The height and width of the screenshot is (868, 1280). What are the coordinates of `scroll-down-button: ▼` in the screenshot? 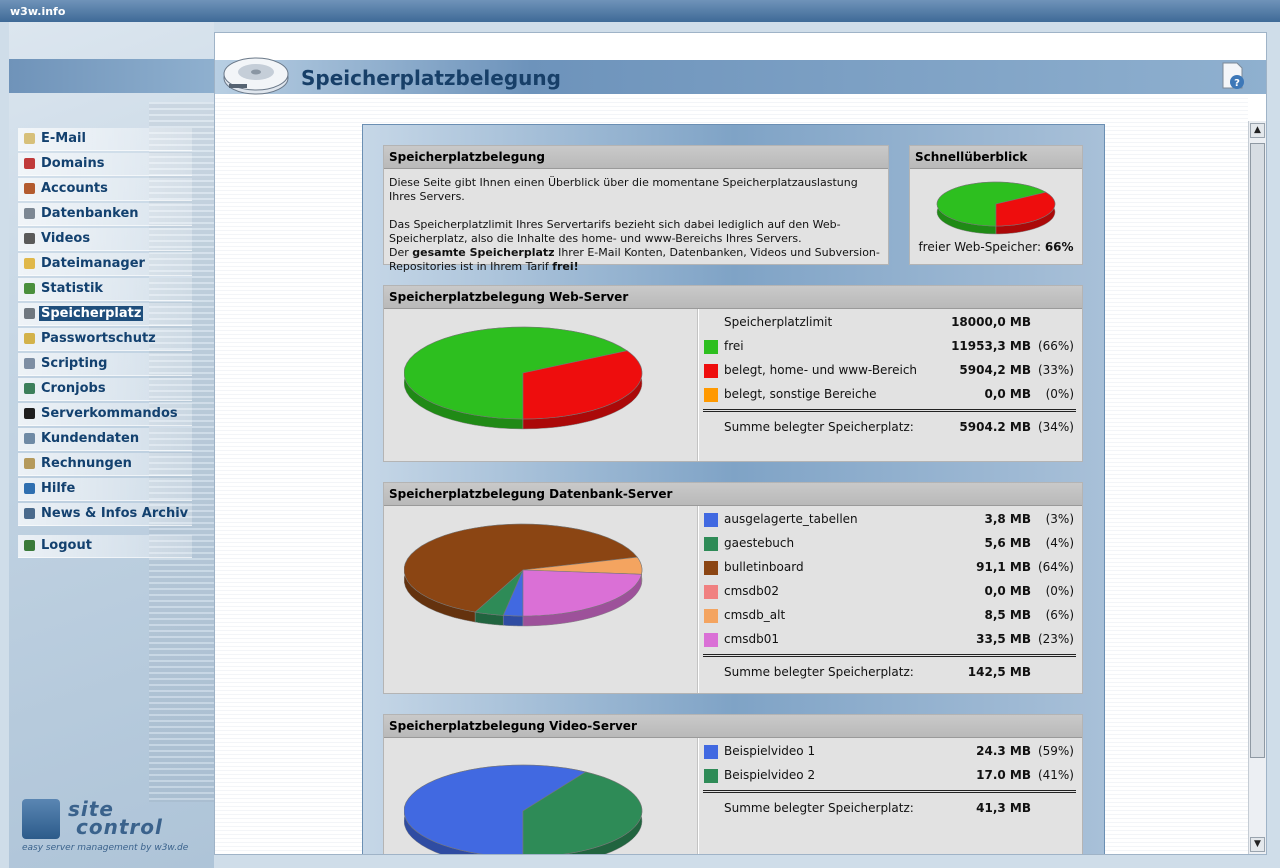 It's located at (1257, 844).